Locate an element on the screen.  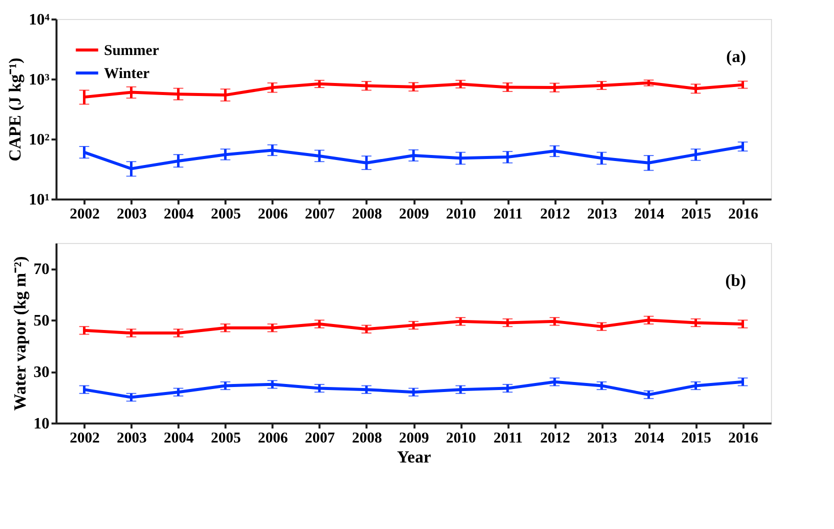
annotation: (a) is located at coordinates (736, 56).